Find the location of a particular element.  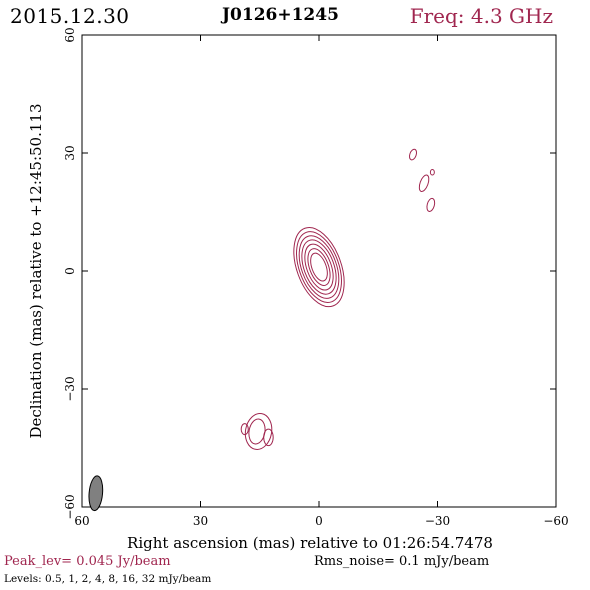

beam-group is located at coordinates (96, 493).